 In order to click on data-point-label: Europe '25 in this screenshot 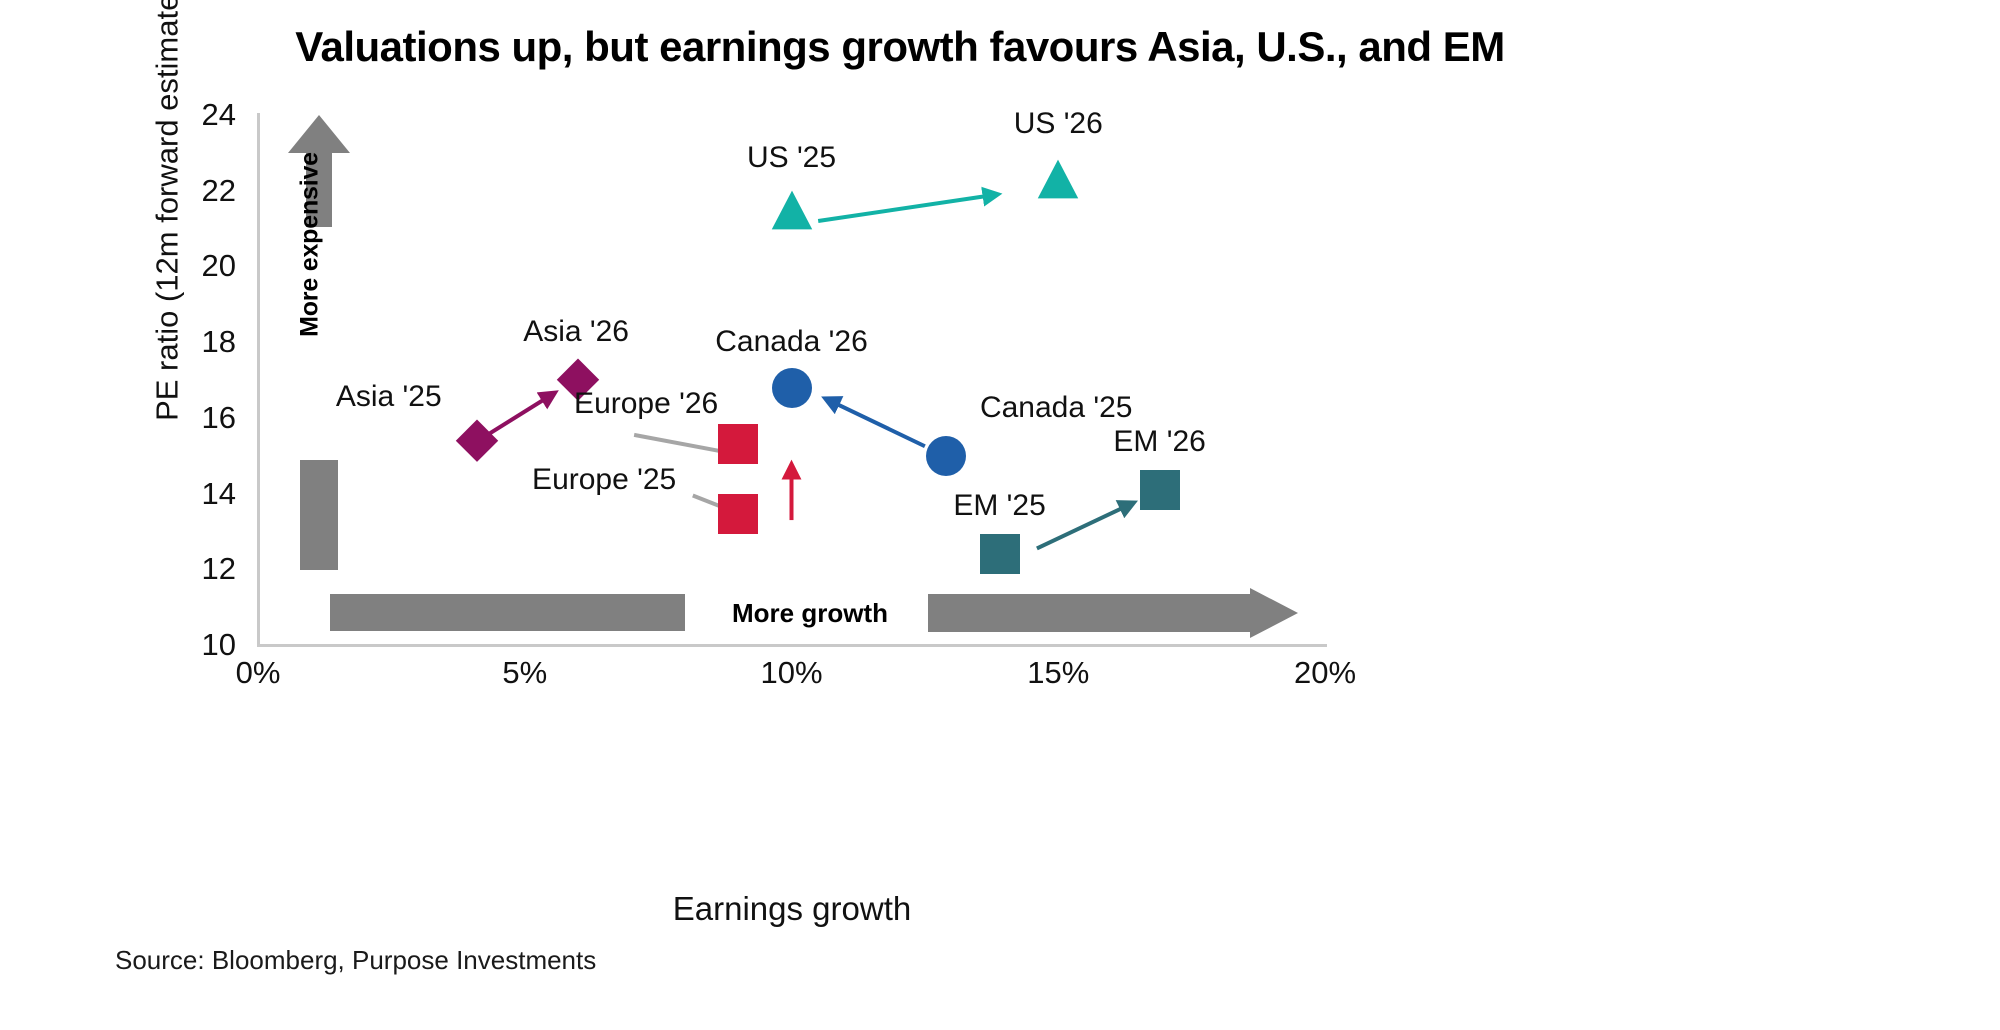, I will do `click(604, 480)`.